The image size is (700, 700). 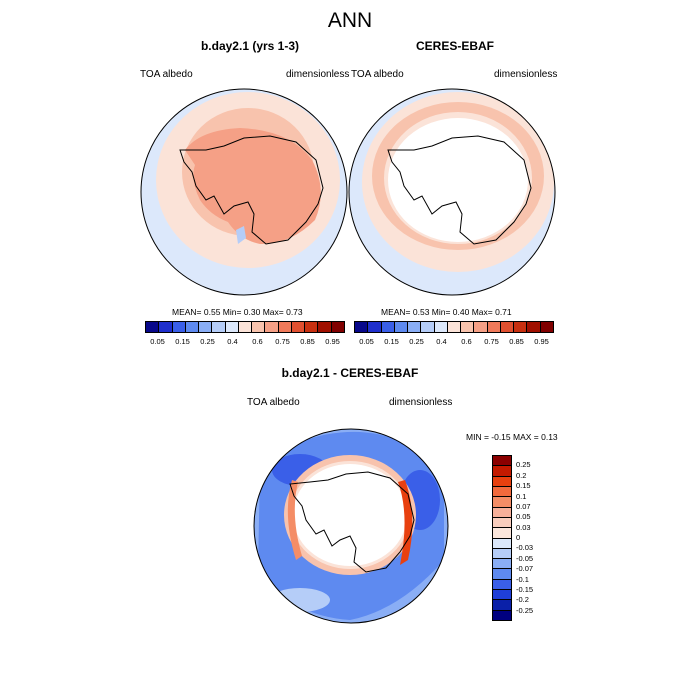 I want to click on diff-panel-title: b.day2.1 - CERES-EBAF, so click(x=350, y=373).